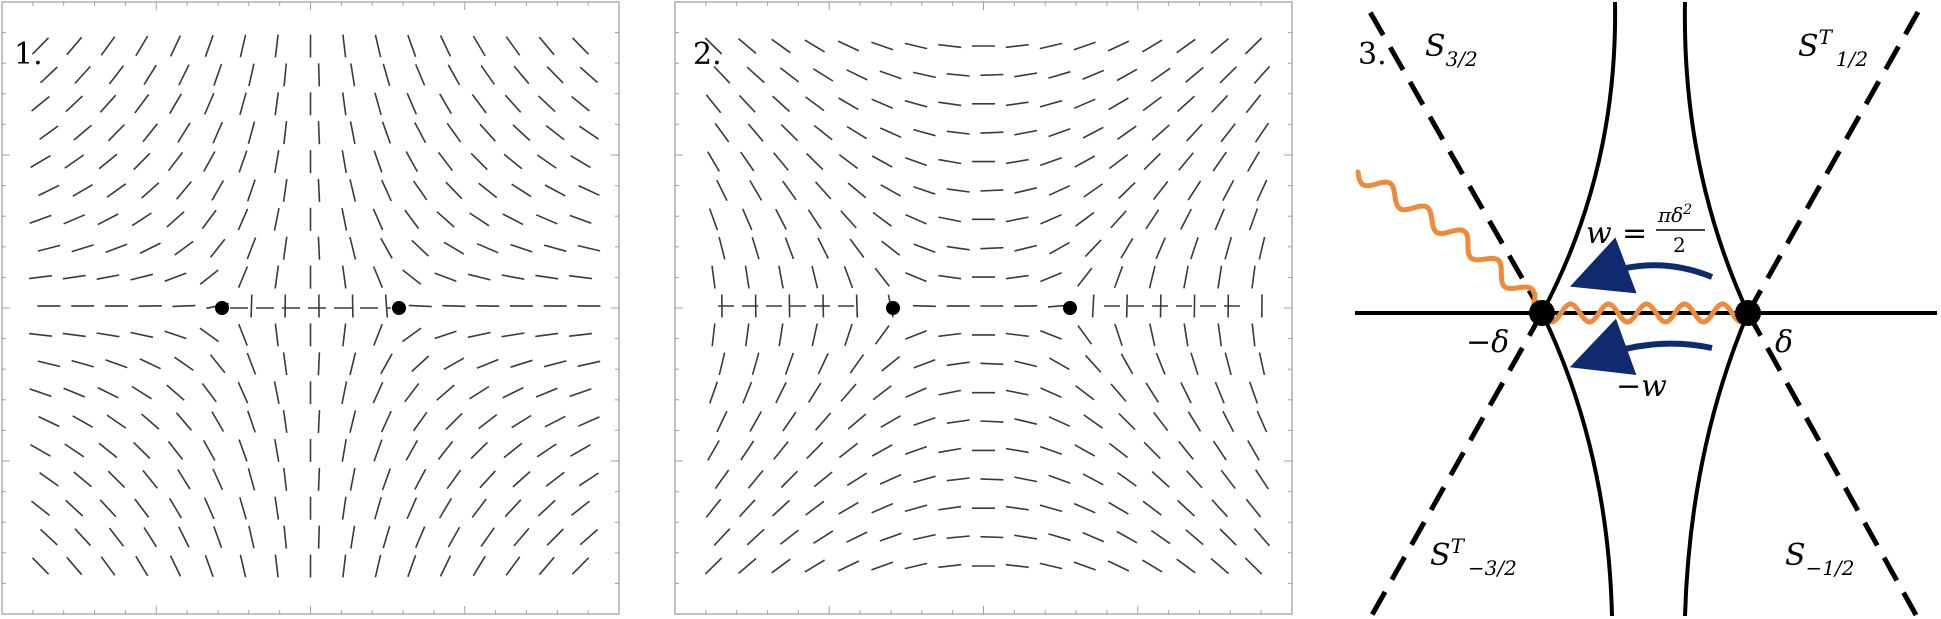  I want to click on sector-label-top-left: S3/2, so click(1451, 50).